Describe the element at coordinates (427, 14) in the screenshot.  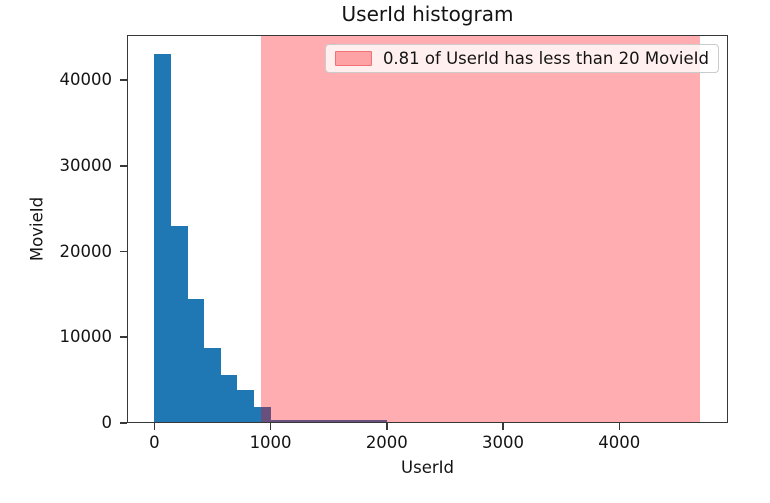
I see `chart-title: UserId histogram` at that location.